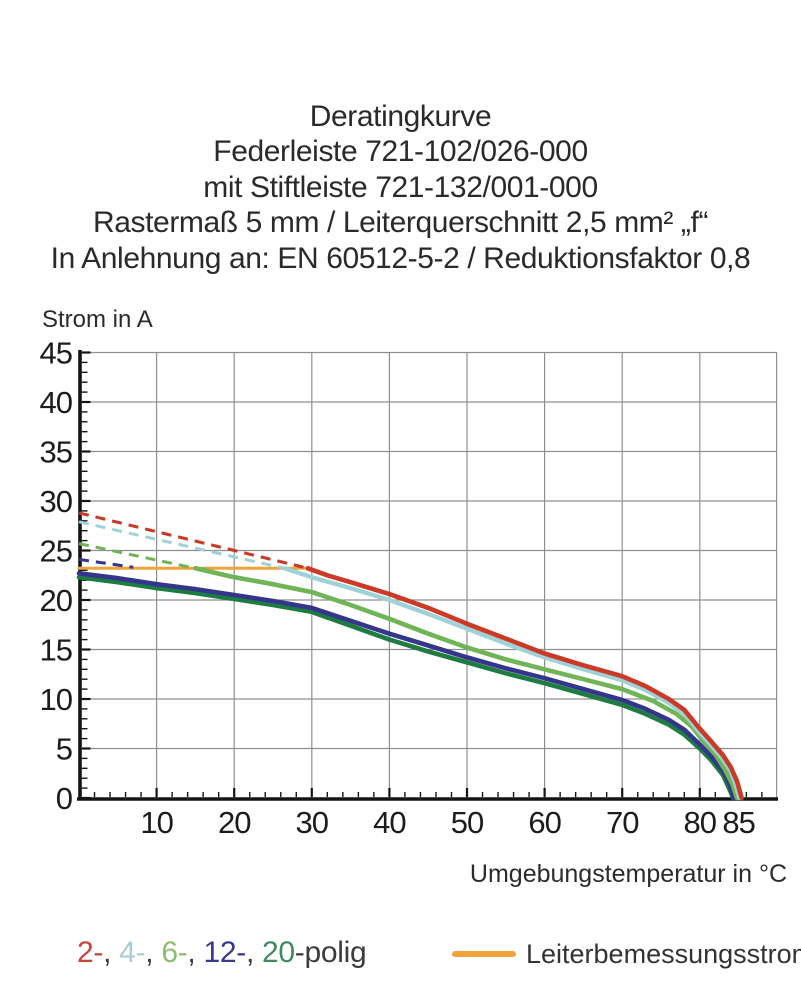  Describe the element at coordinates (56, 551) in the screenshot. I see `y-tick-label: 25` at that location.